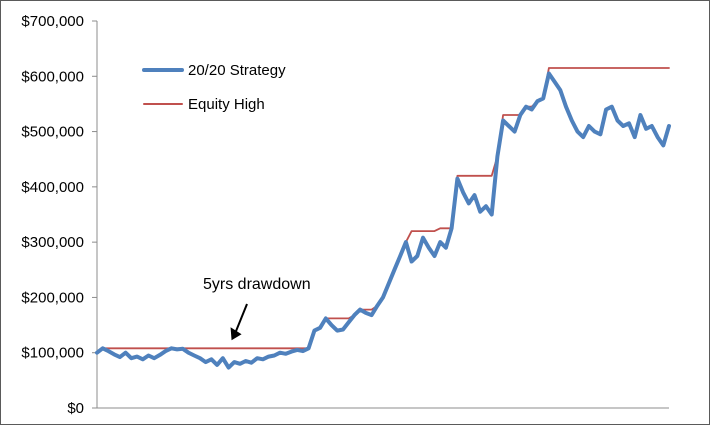 This screenshot has height=425, width=710. I want to click on legend-label: Equity High, so click(226, 104).